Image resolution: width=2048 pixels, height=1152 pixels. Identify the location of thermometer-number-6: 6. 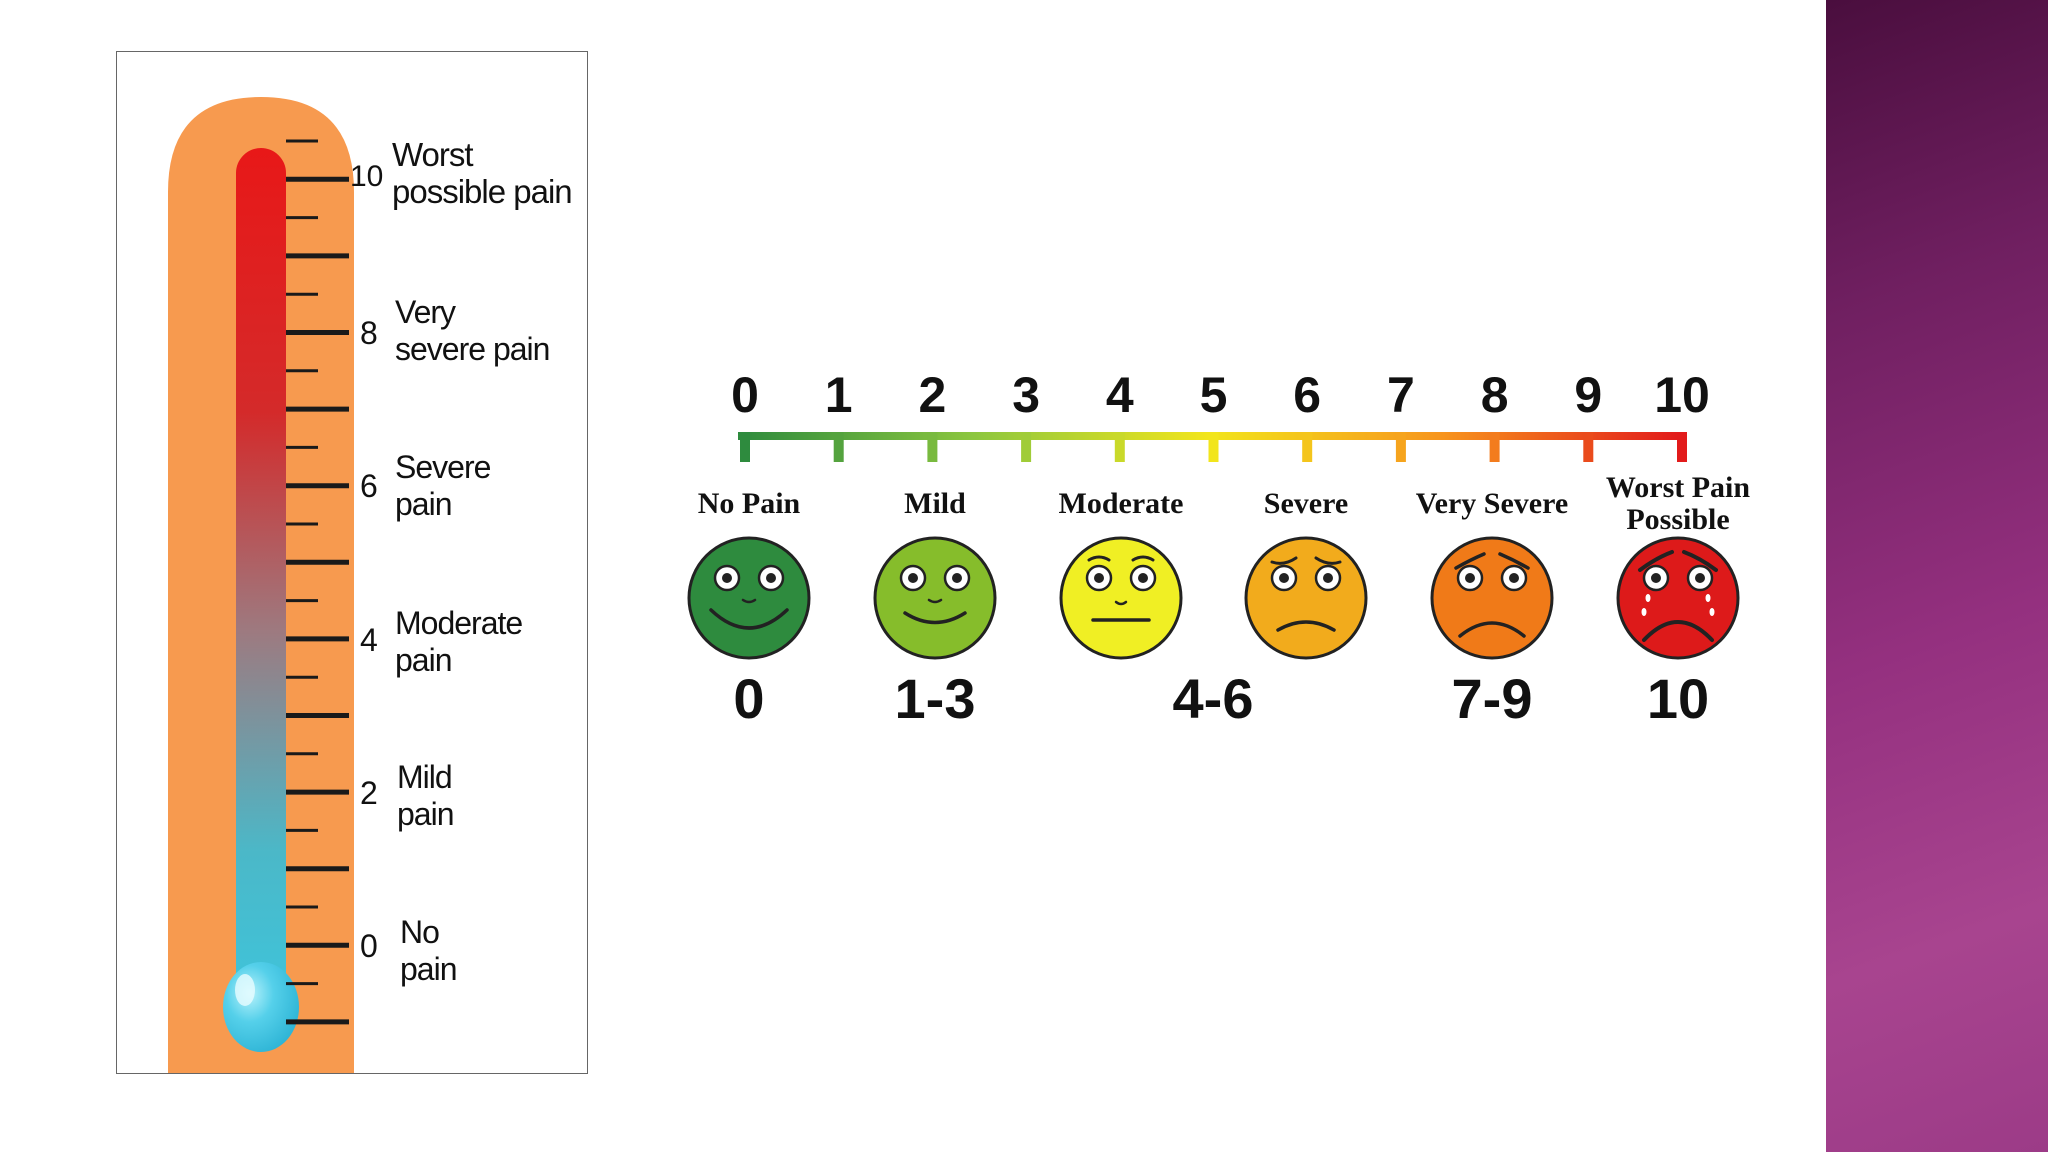
(369, 486).